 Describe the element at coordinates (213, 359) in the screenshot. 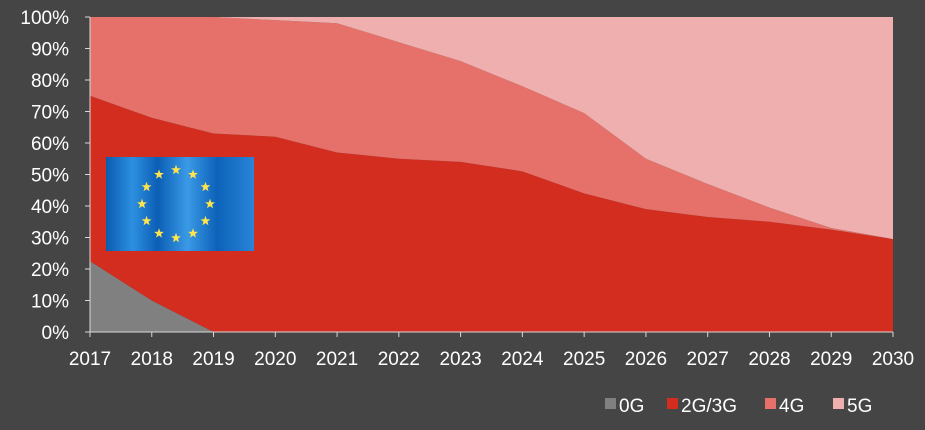

I see `x-tick-label: 2019` at that location.